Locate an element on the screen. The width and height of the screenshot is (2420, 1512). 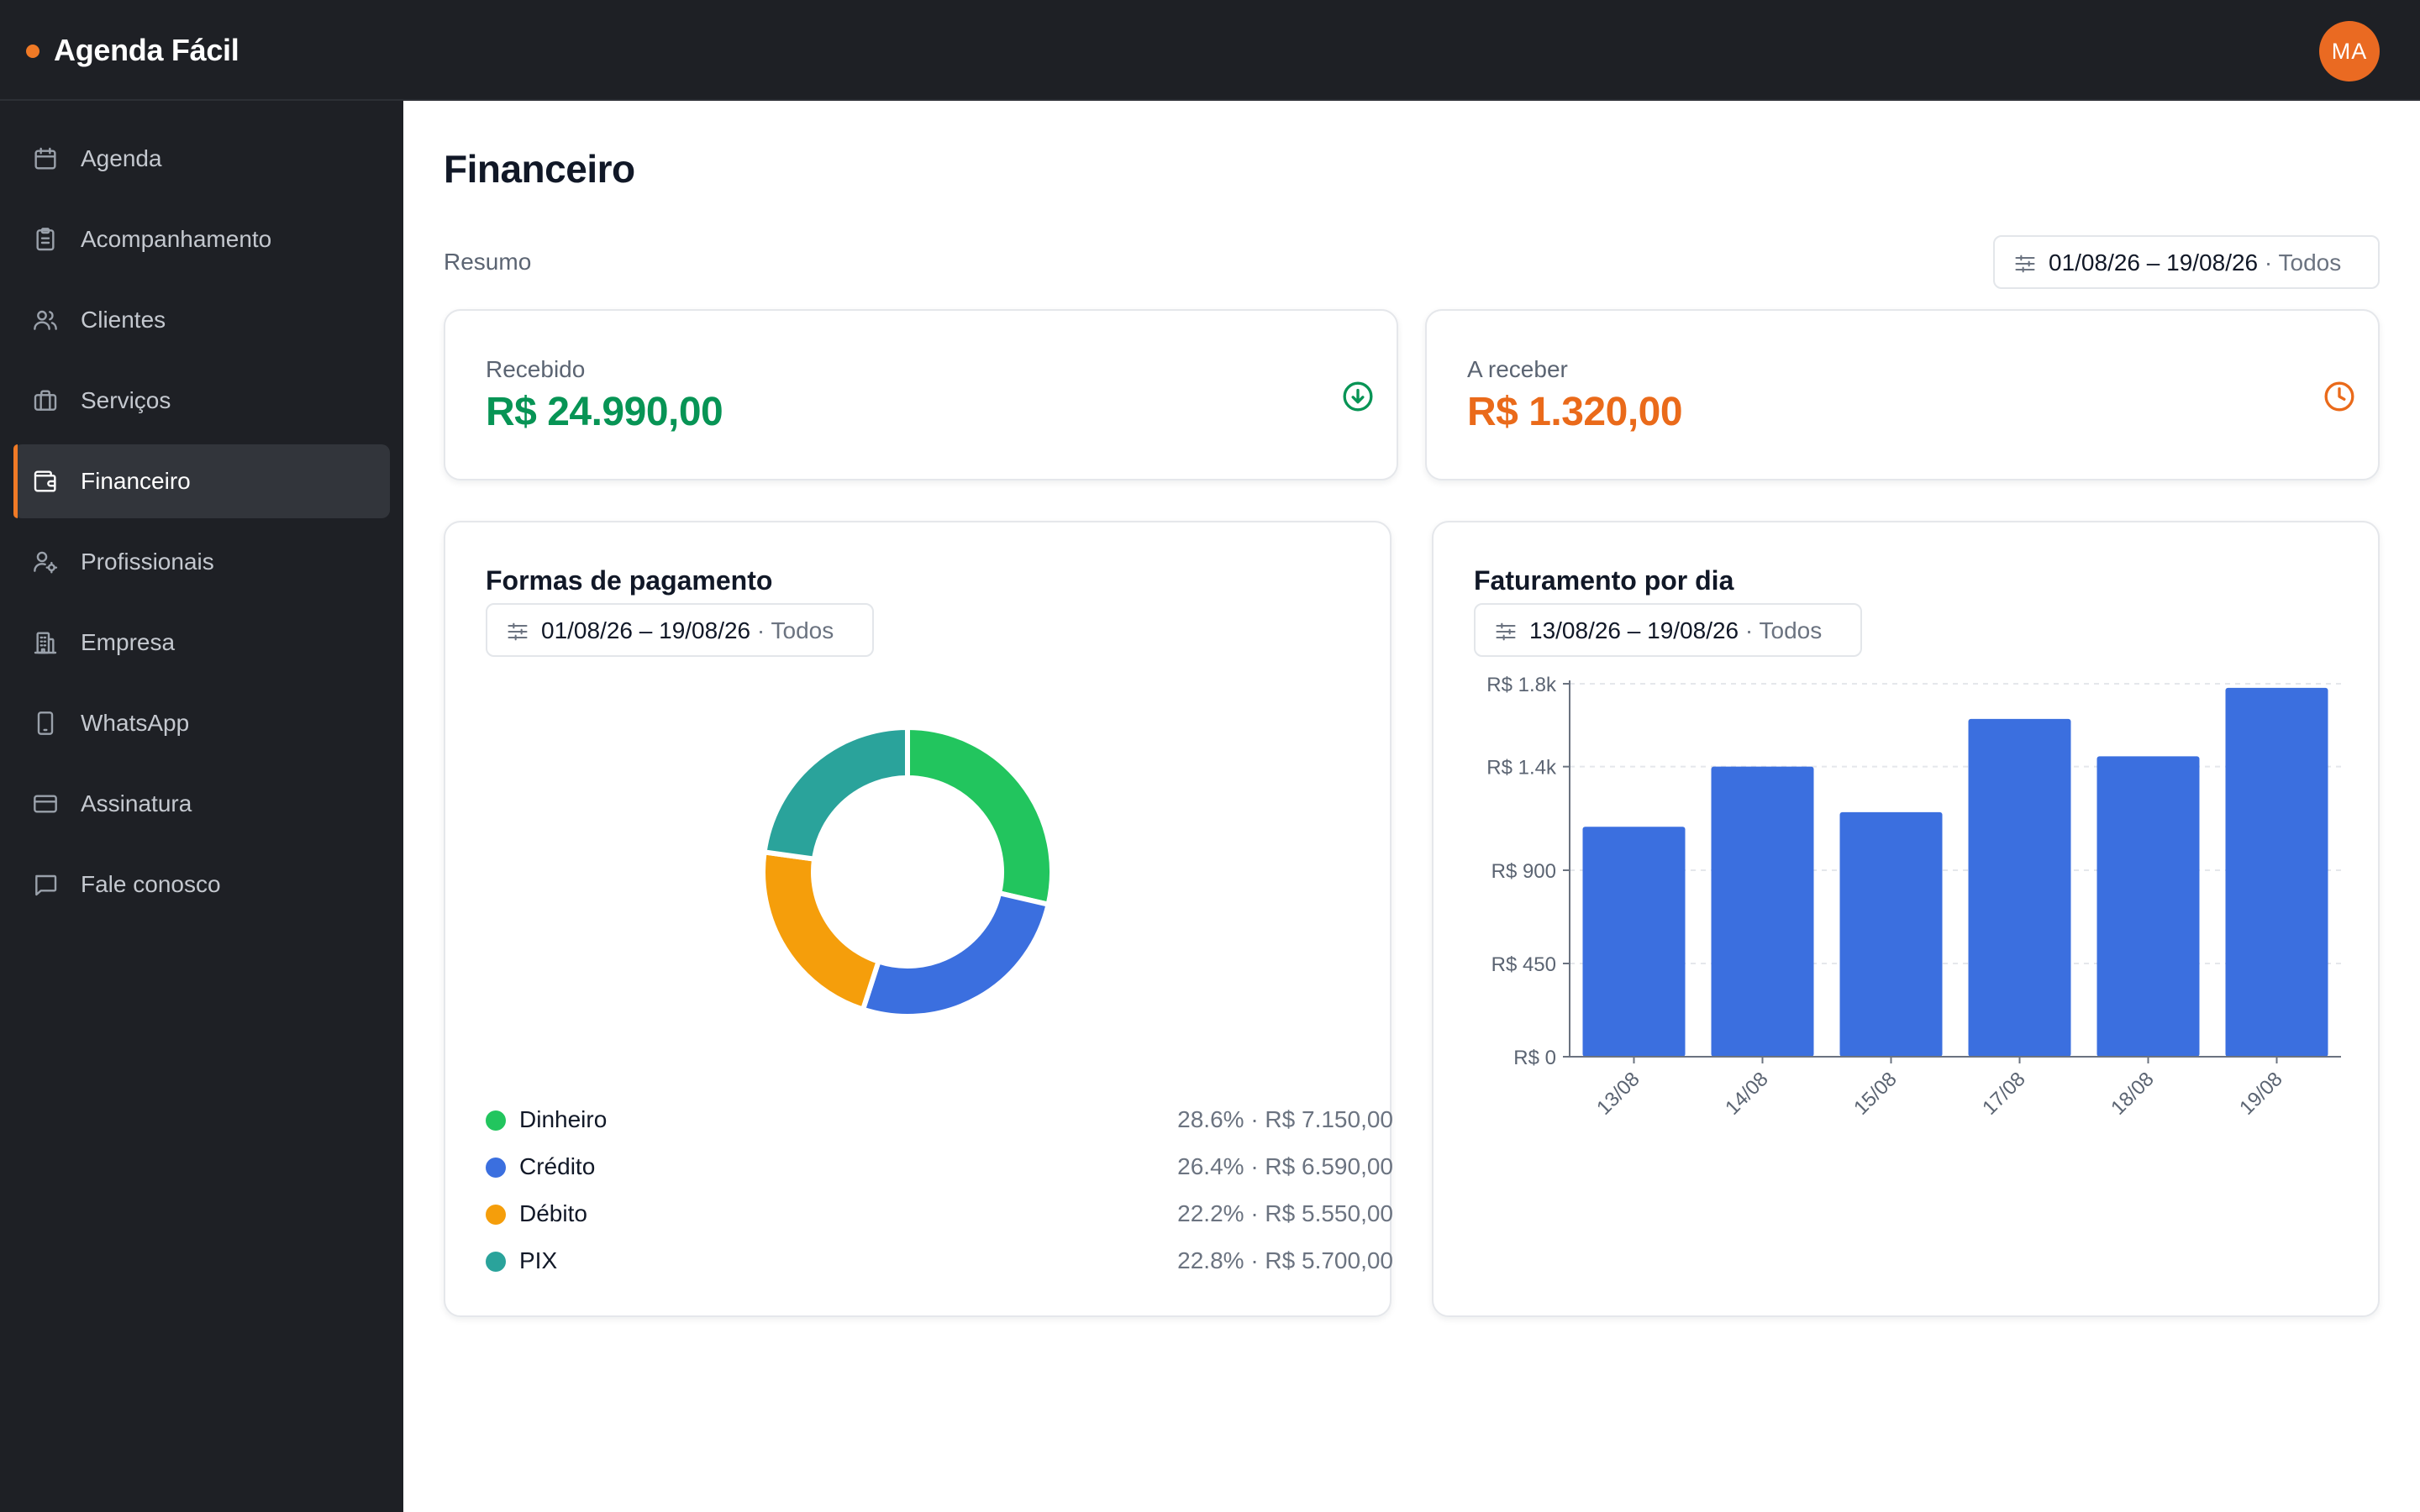
summary-label: Resumo is located at coordinates (488, 262).